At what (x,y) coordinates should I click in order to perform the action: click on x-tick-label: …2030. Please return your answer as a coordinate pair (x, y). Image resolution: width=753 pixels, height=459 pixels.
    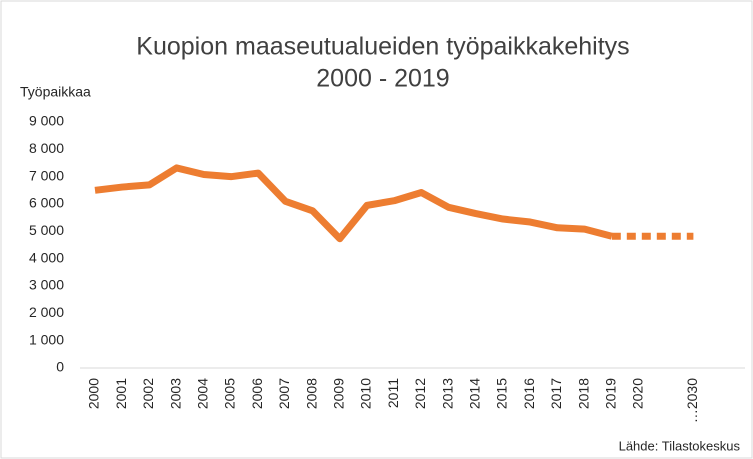
    Looking at the image, I should click on (692, 400).